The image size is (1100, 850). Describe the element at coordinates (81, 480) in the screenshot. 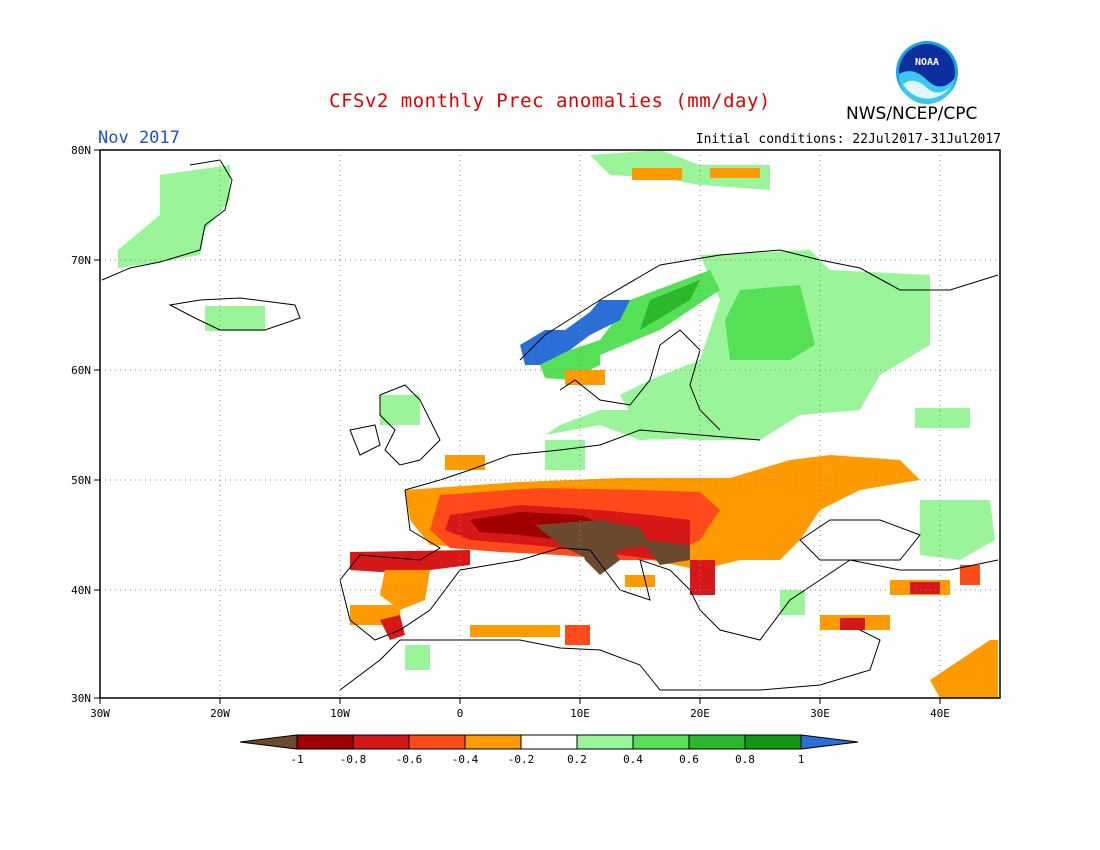

I see `lat-tick-label: 50N` at that location.